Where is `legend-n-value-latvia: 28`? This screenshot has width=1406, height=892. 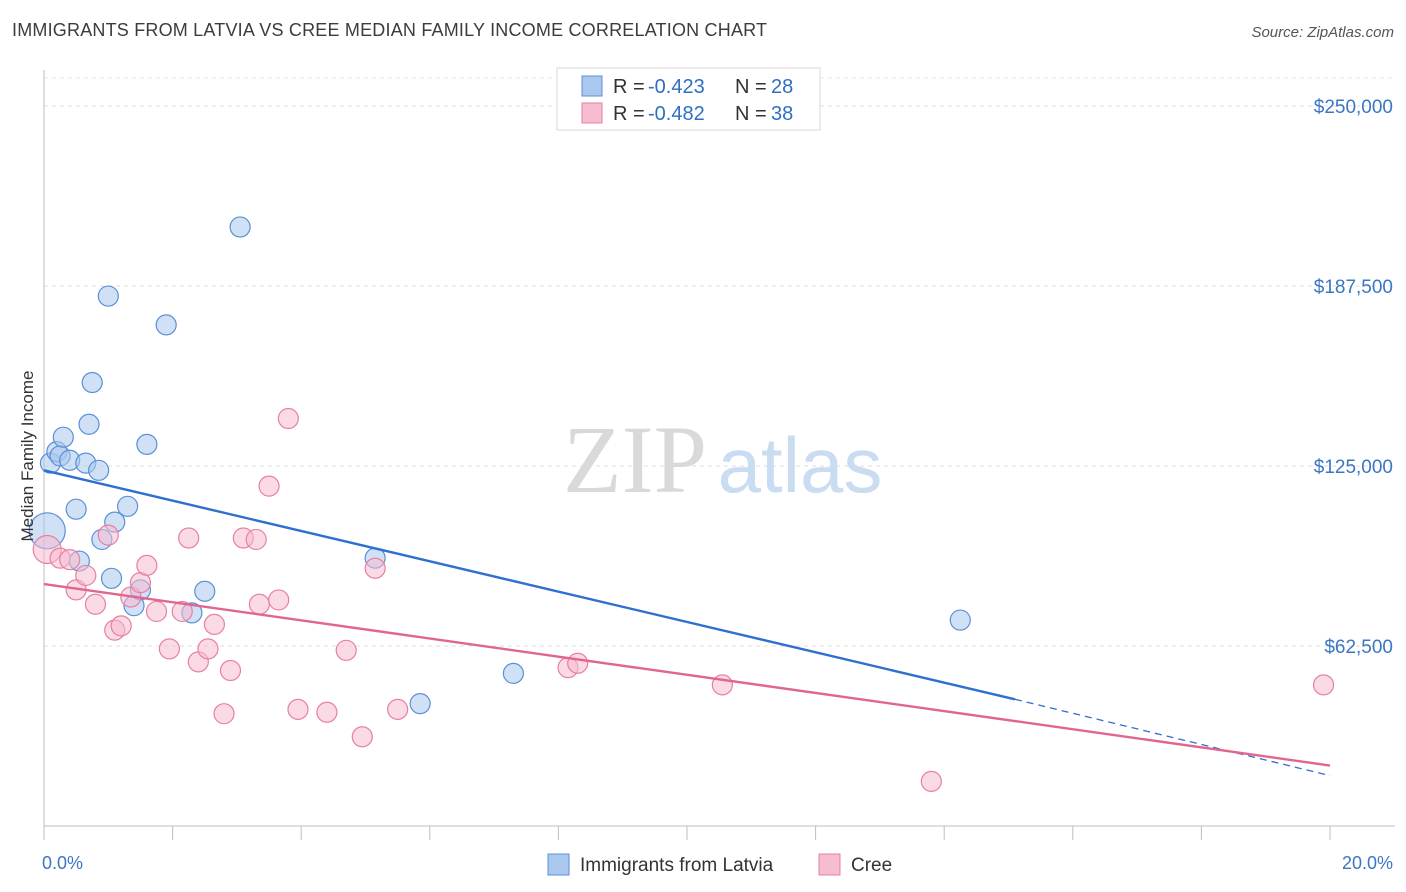 legend-n-value-latvia: 28 is located at coordinates (782, 87).